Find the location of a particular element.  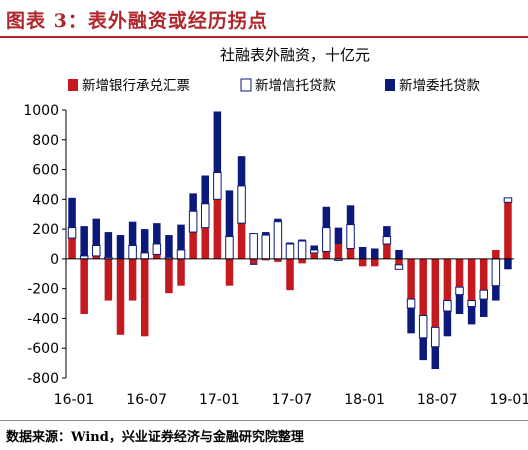

data-source: 数据来源：Wind，兴业证券经济与金融研究院整理 is located at coordinates (155, 437).